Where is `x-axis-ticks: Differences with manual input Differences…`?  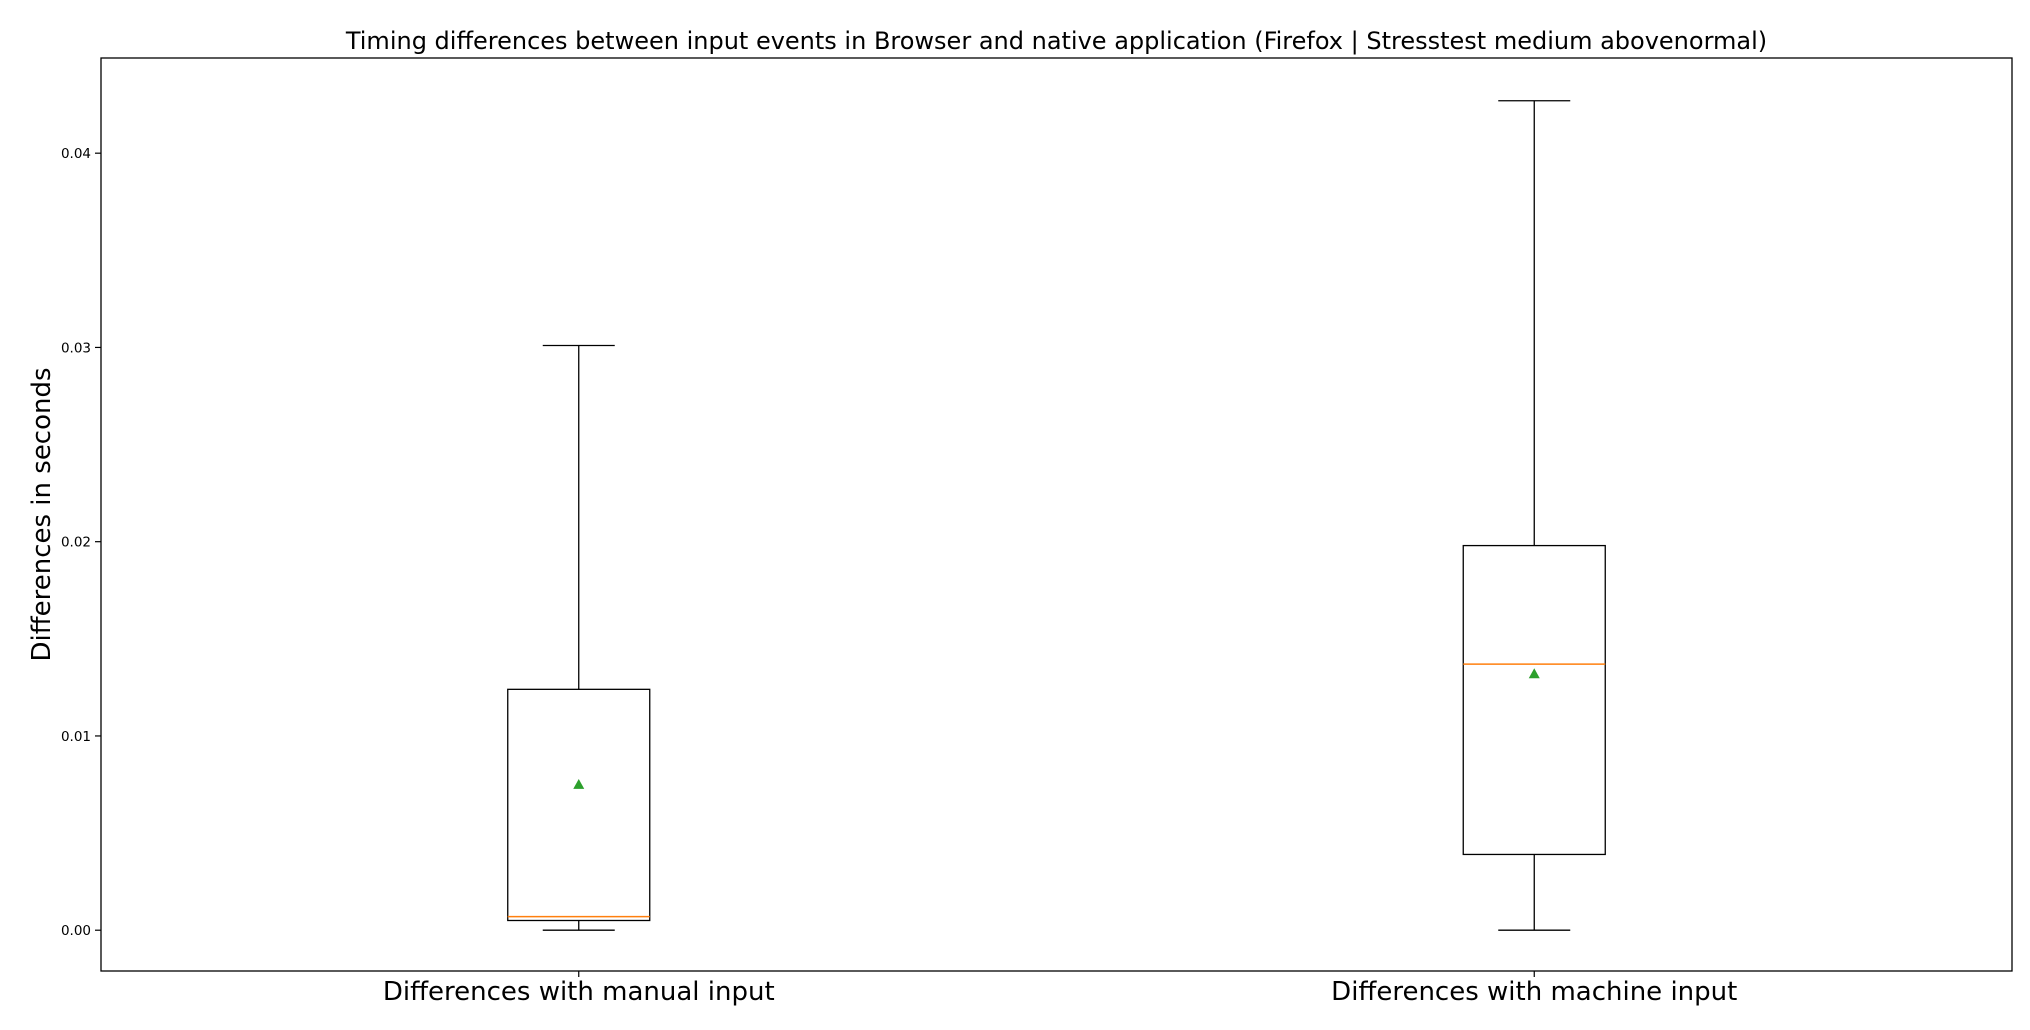 x-axis-ticks: Differences with manual input Differences… is located at coordinates (1060, 989).